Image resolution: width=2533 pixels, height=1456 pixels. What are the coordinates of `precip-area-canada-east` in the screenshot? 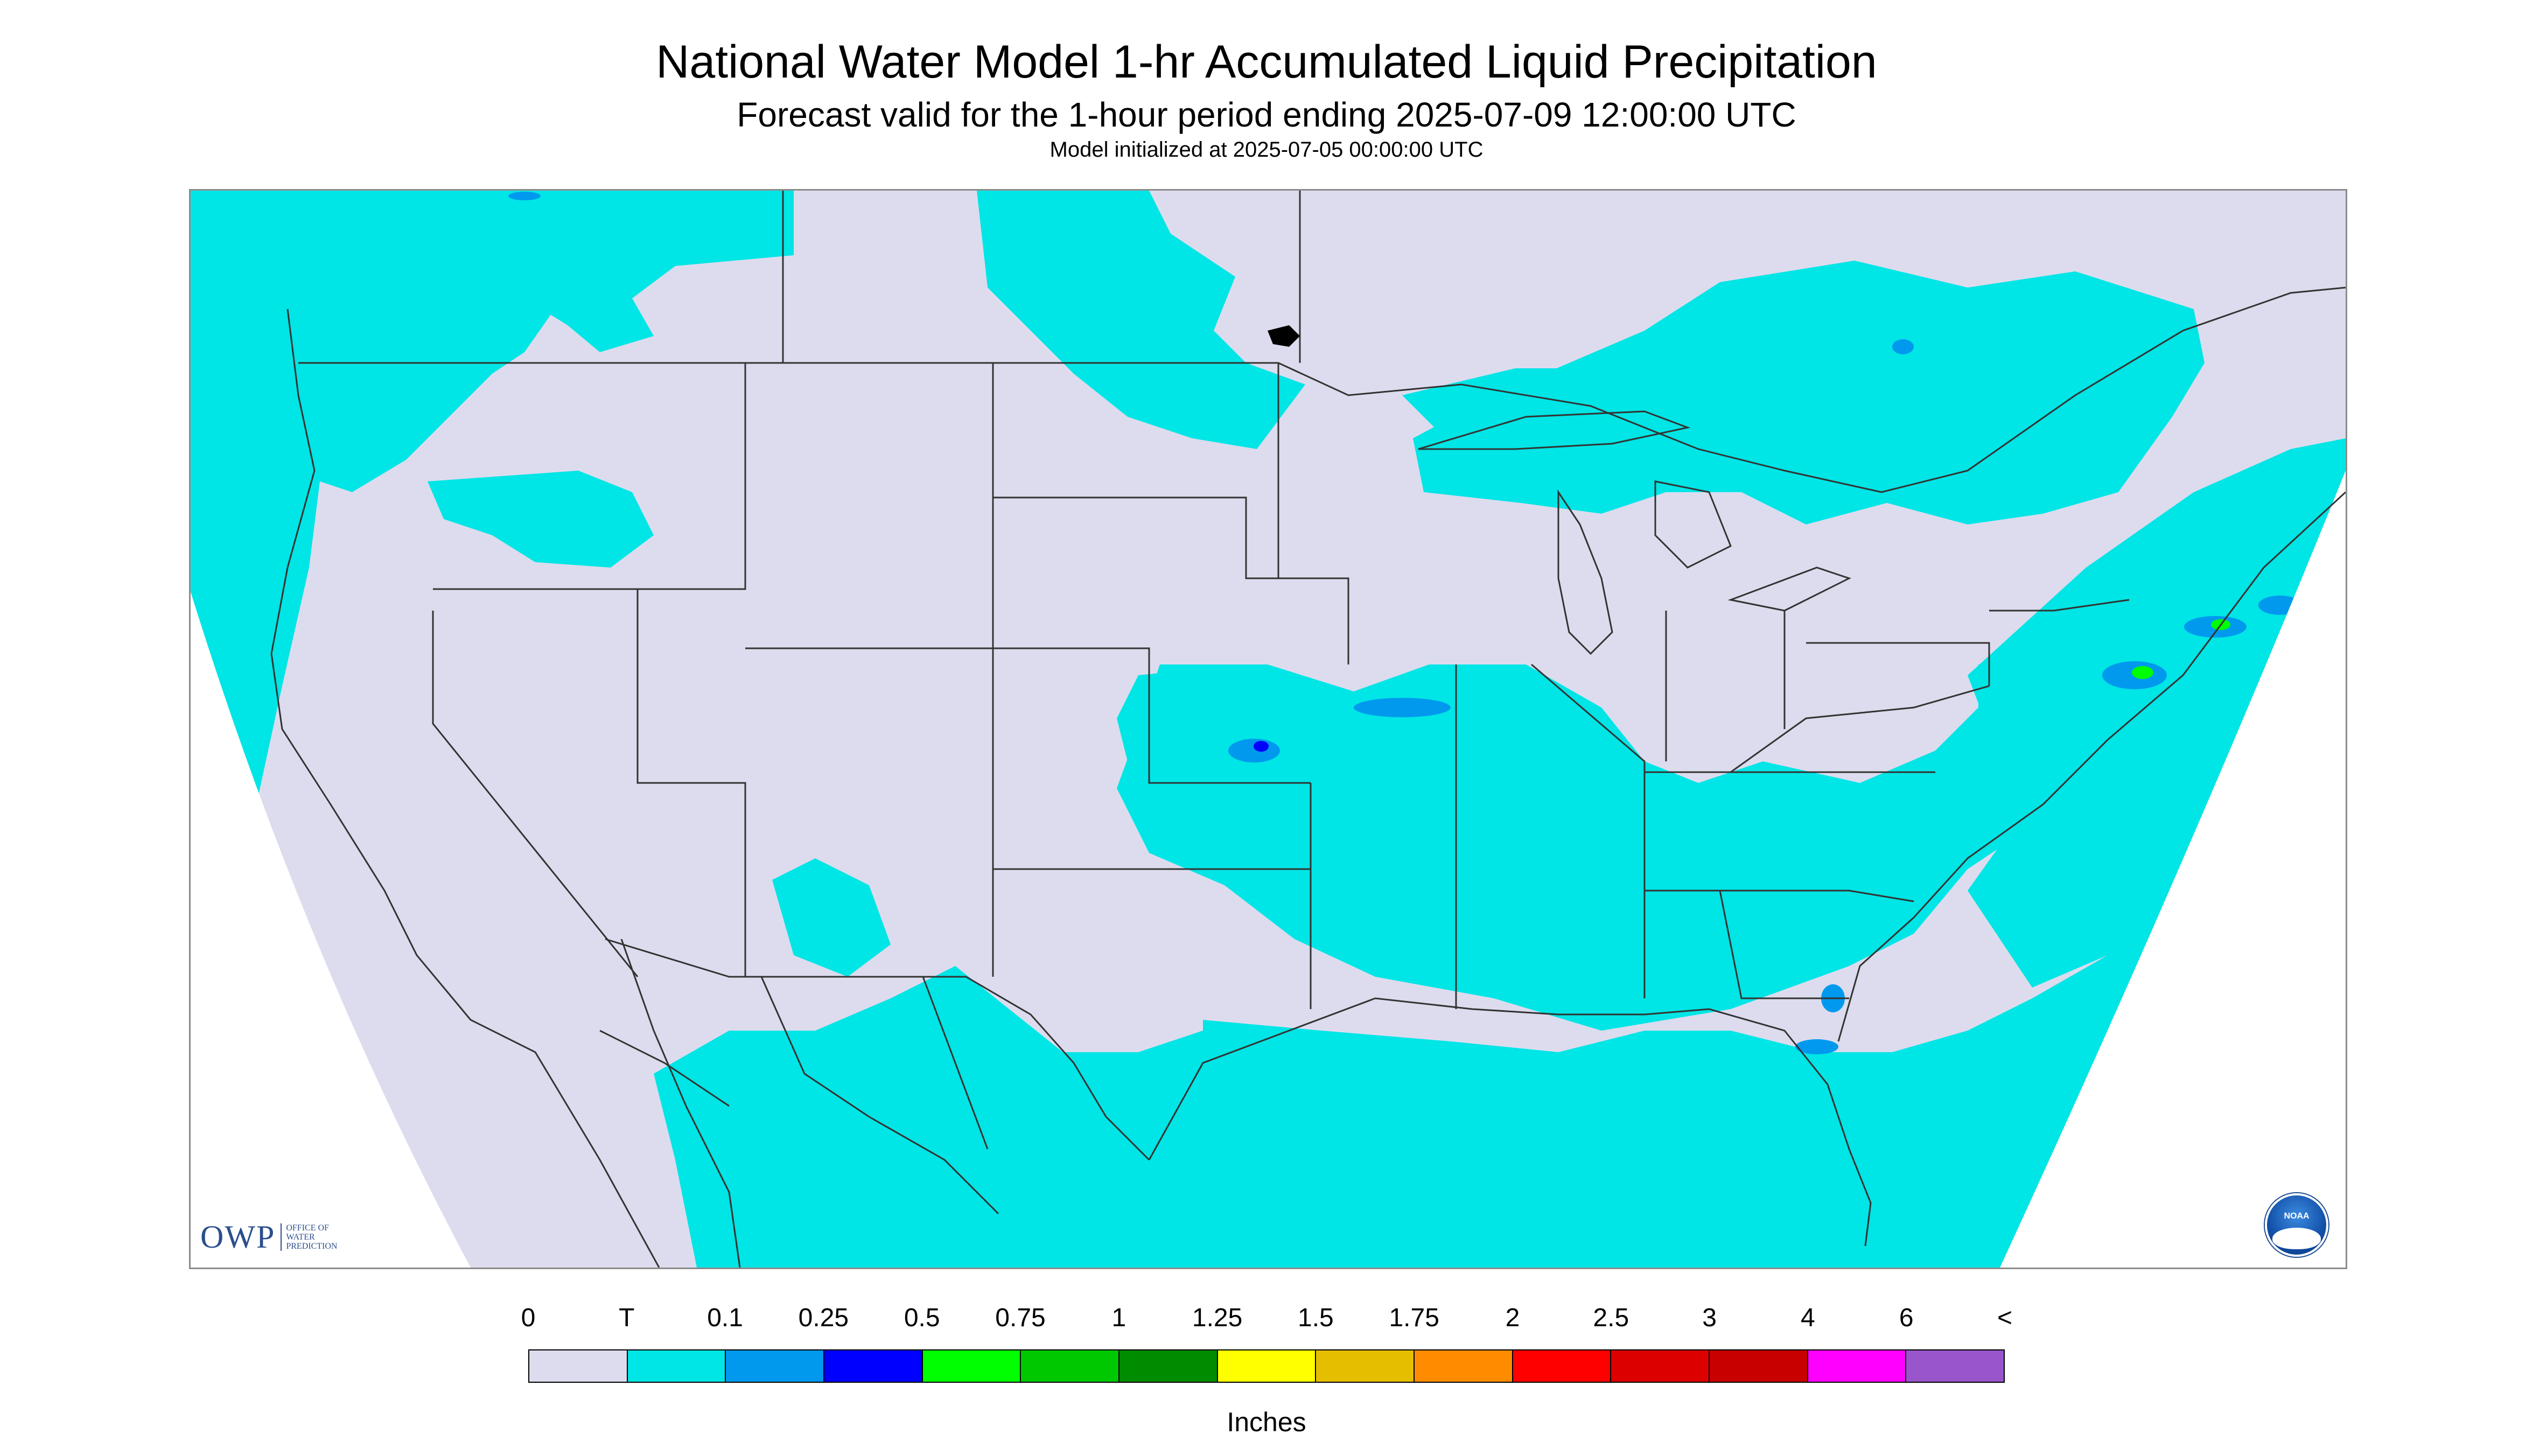 It's located at (1809, 392).